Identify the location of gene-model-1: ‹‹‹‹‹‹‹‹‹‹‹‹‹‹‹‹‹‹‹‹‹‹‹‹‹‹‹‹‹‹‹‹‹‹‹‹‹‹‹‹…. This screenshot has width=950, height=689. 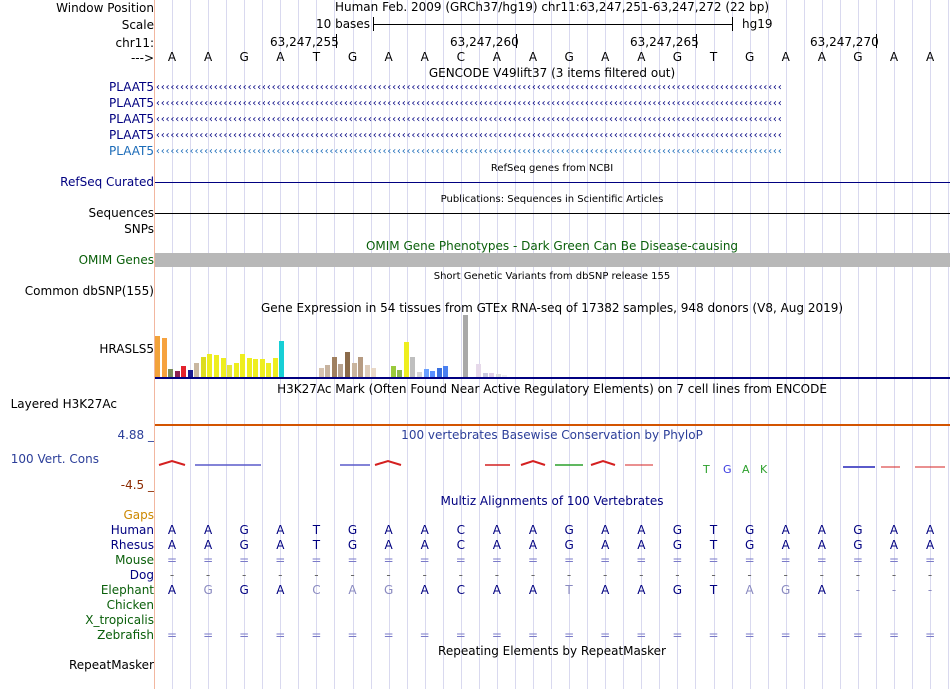
(469, 88).